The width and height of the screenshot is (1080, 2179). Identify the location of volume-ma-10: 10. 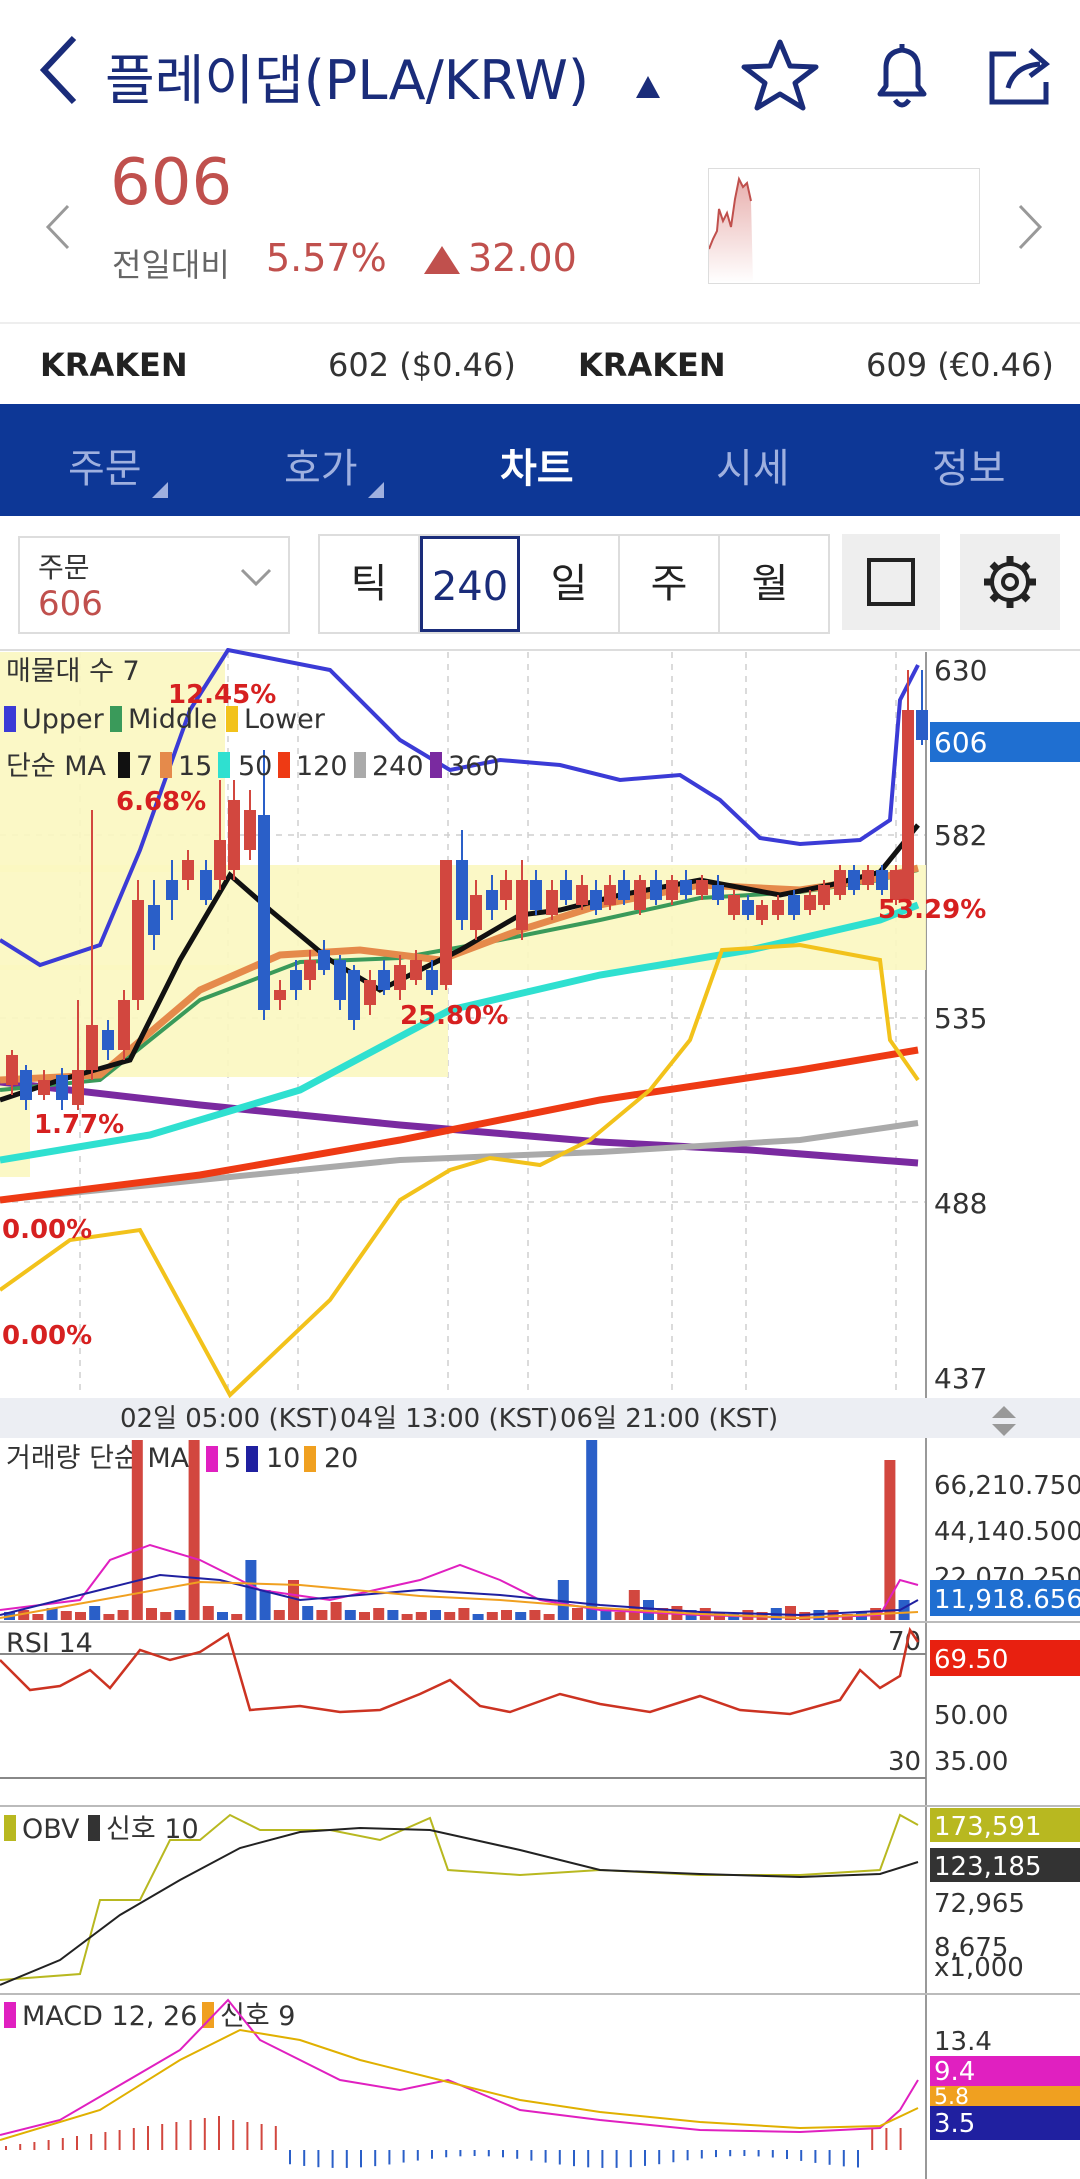
(283, 1458).